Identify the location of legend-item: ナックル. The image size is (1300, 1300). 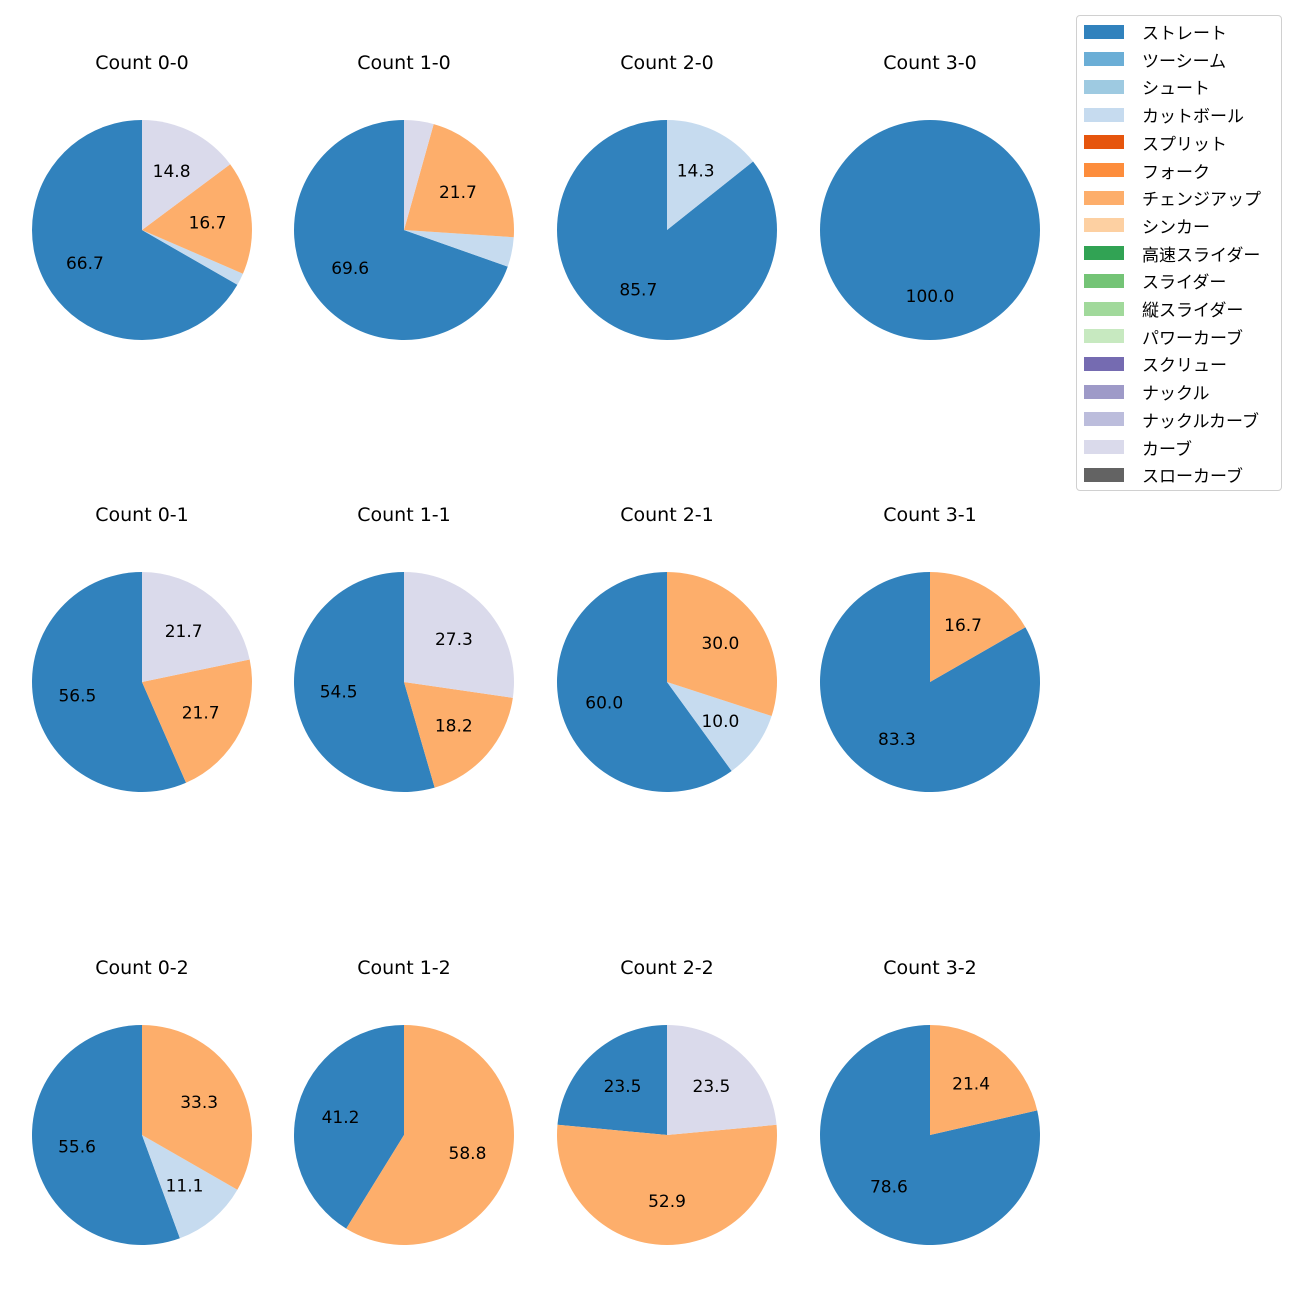
(1143, 391).